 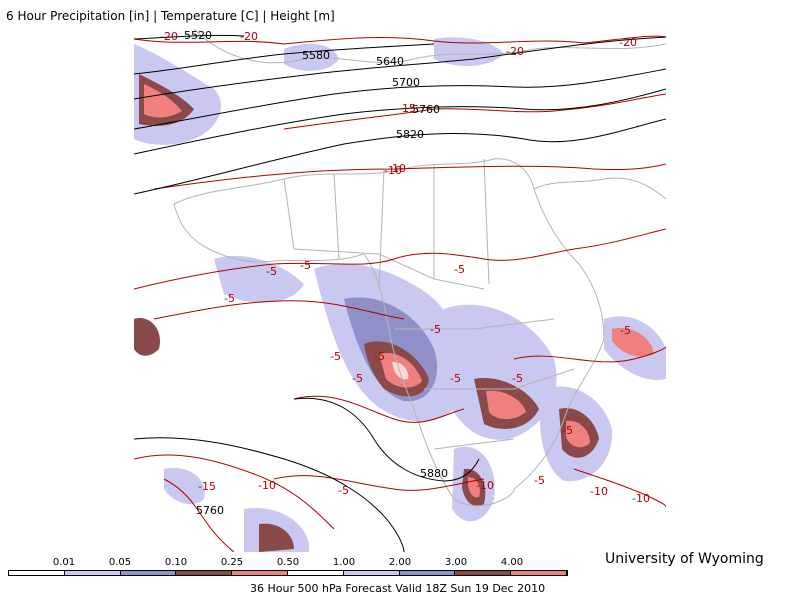 What do you see at coordinates (147, 337) in the screenshot?
I see `precip-area-west` at bounding box center [147, 337].